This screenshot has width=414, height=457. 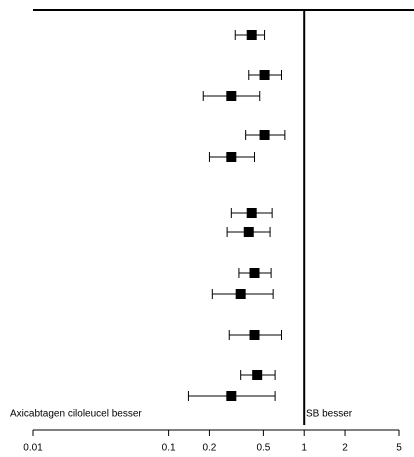 What do you see at coordinates (399, 448) in the screenshot?
I see `x-tick-label: 5` at bounding box center [399, 448].